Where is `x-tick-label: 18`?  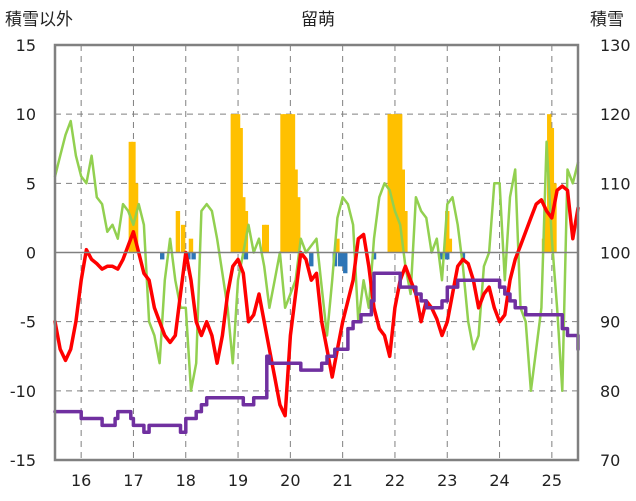
x-tick-label: 18 is located at coordinates (186, 480).